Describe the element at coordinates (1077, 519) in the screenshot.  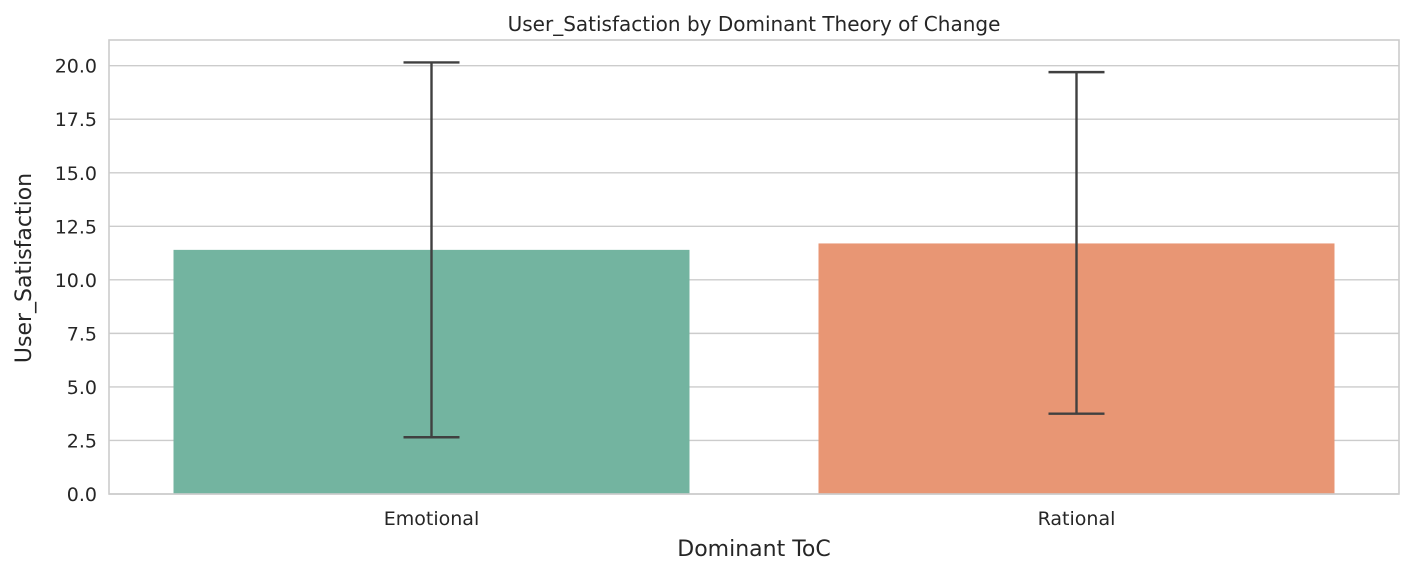
I see `x-tick-label-rational: Rational` at that location.